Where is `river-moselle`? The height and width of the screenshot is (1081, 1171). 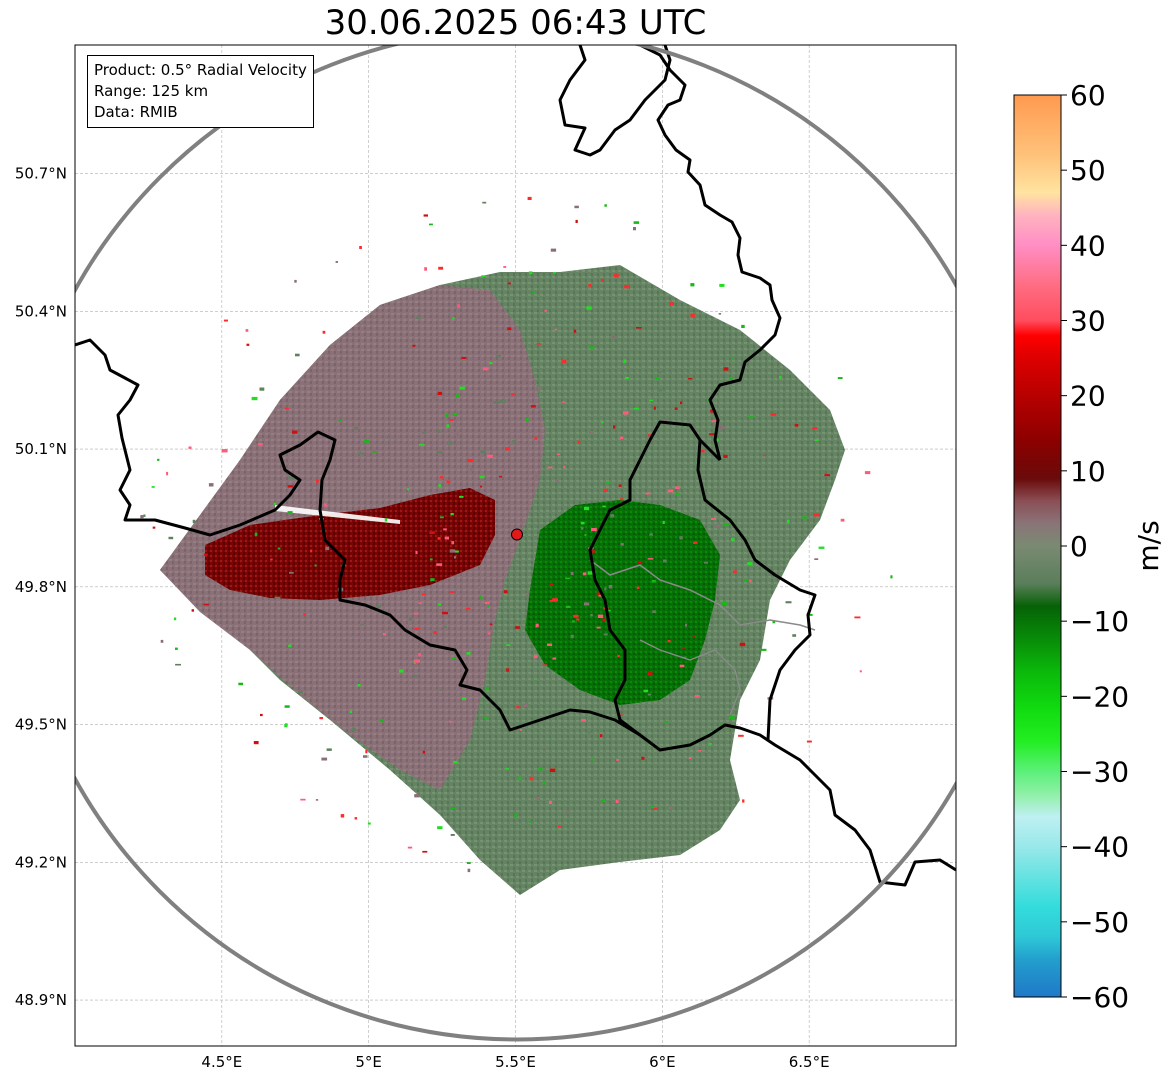 river-moselle is located at coordinates (702, 595).